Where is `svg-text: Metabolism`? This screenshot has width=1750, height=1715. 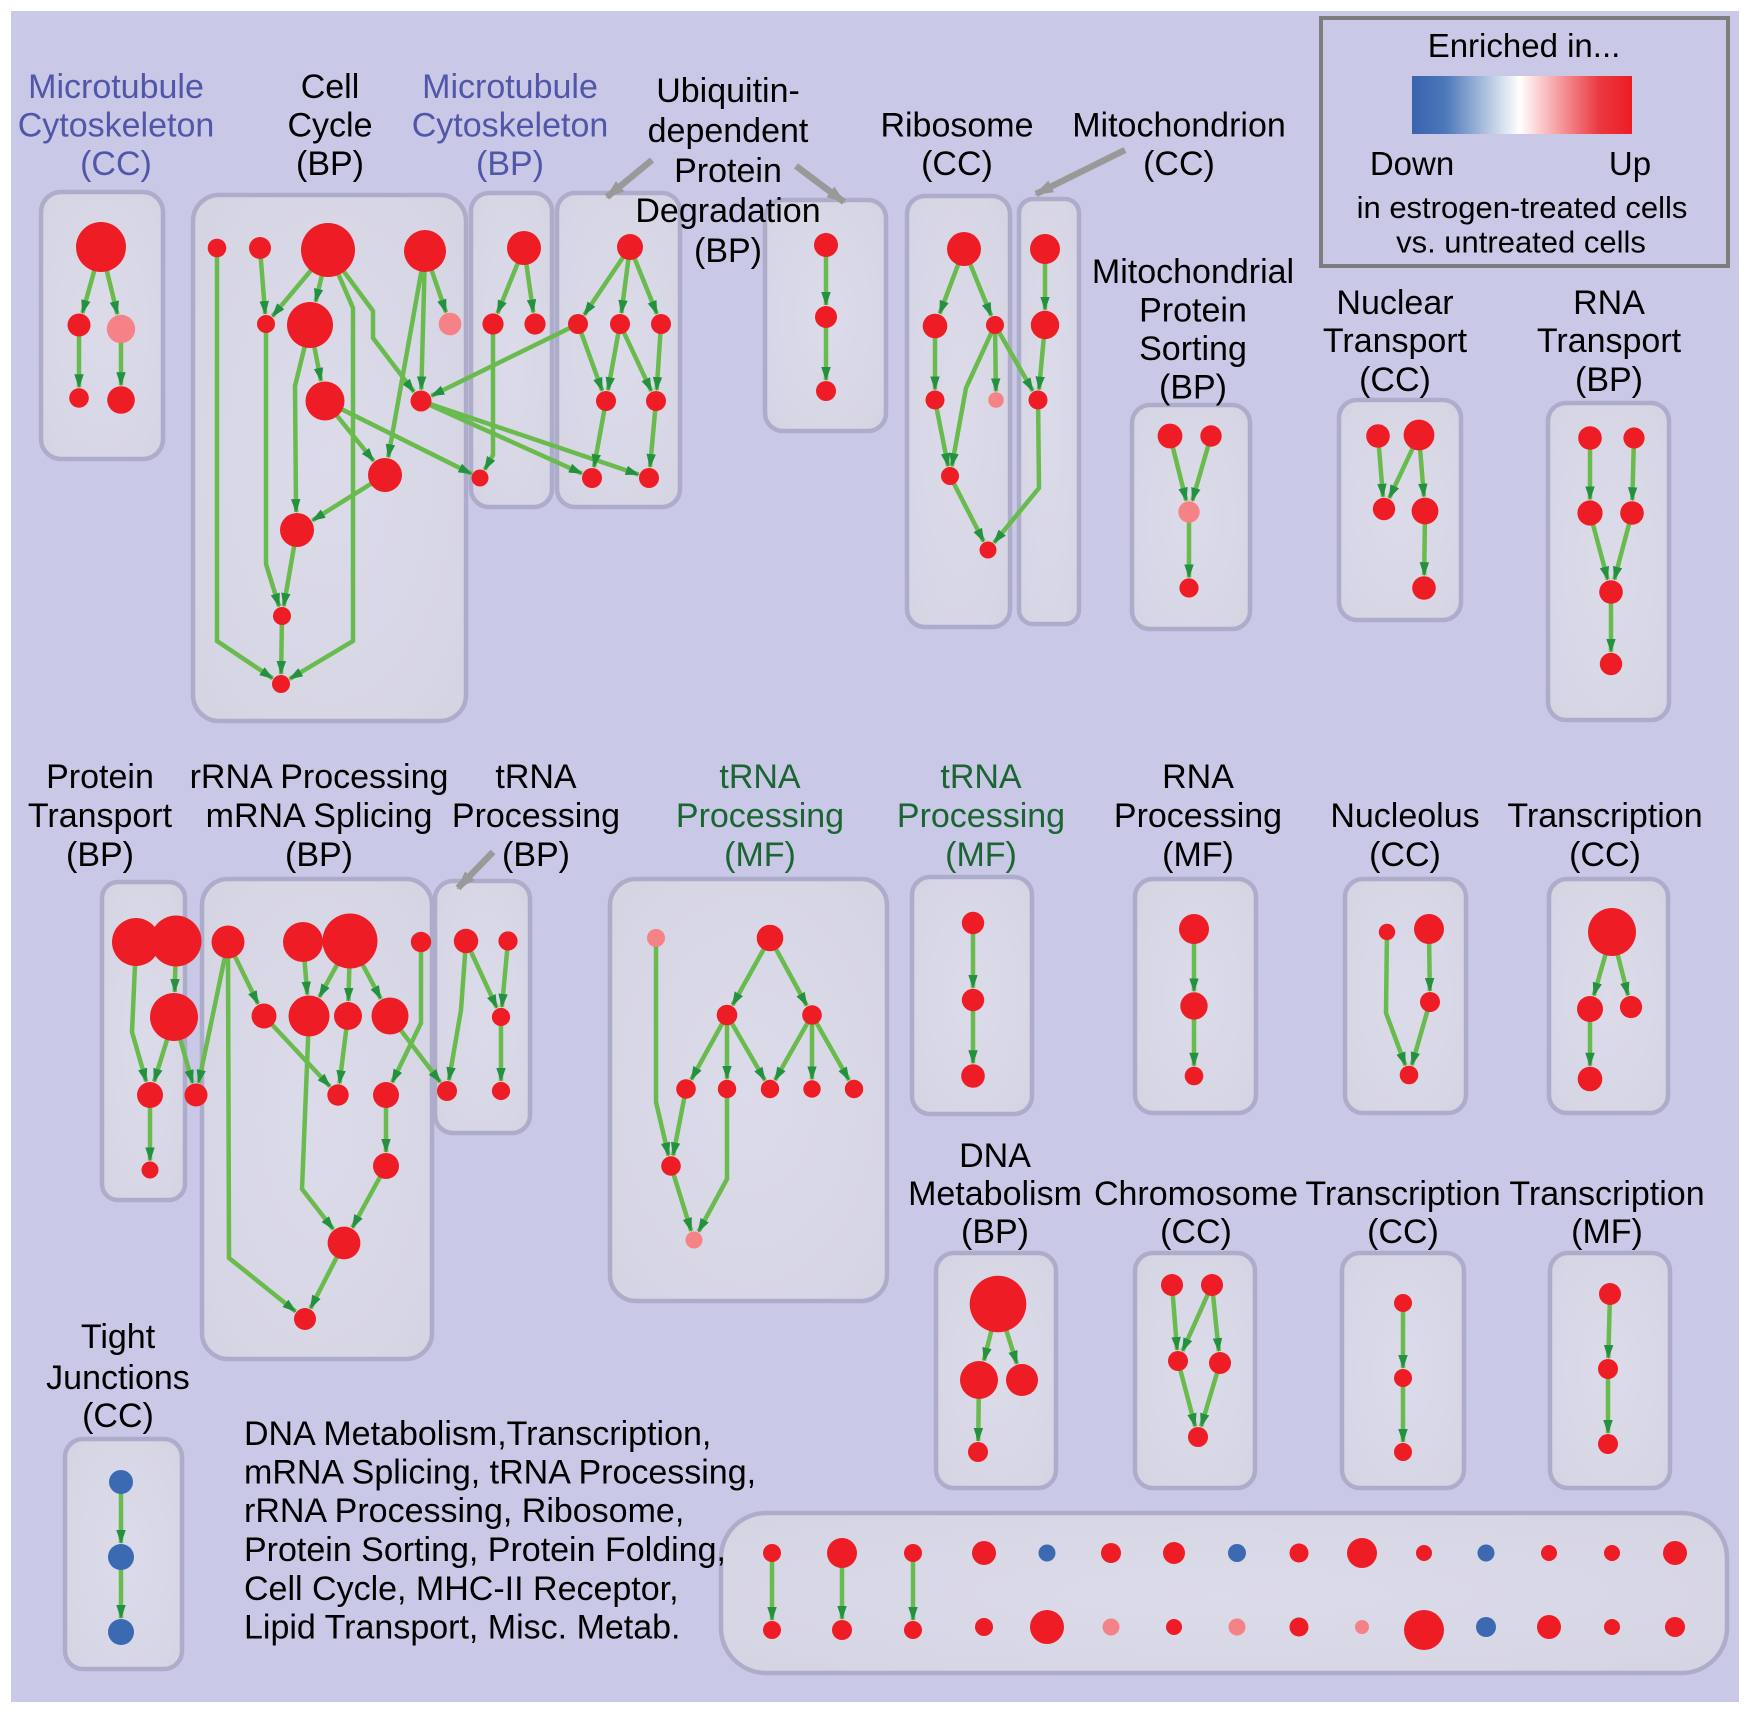
svg-text: Metabolism is located at coordinates (995, 1194).